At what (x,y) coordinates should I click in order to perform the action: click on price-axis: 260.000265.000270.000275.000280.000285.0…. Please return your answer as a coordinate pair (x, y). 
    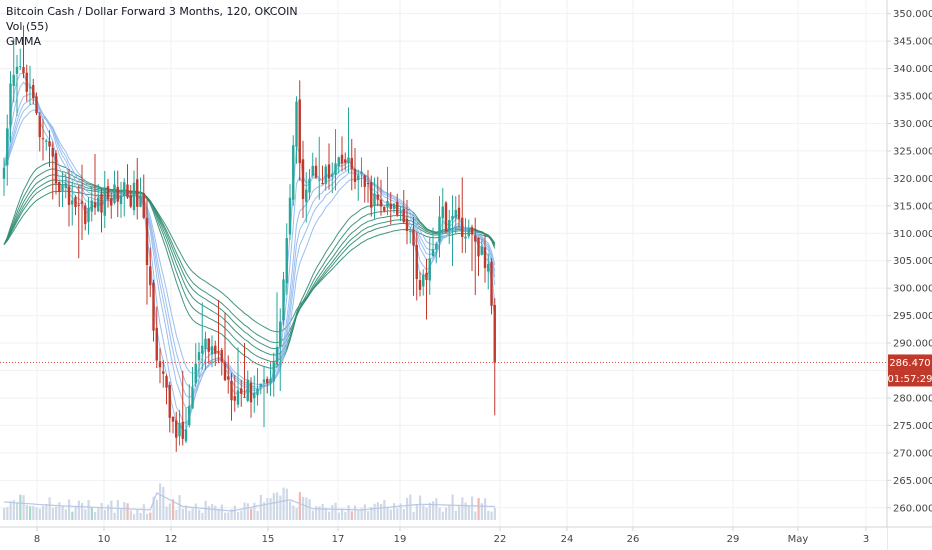
    Looking at the image, I should click on (909, 275).